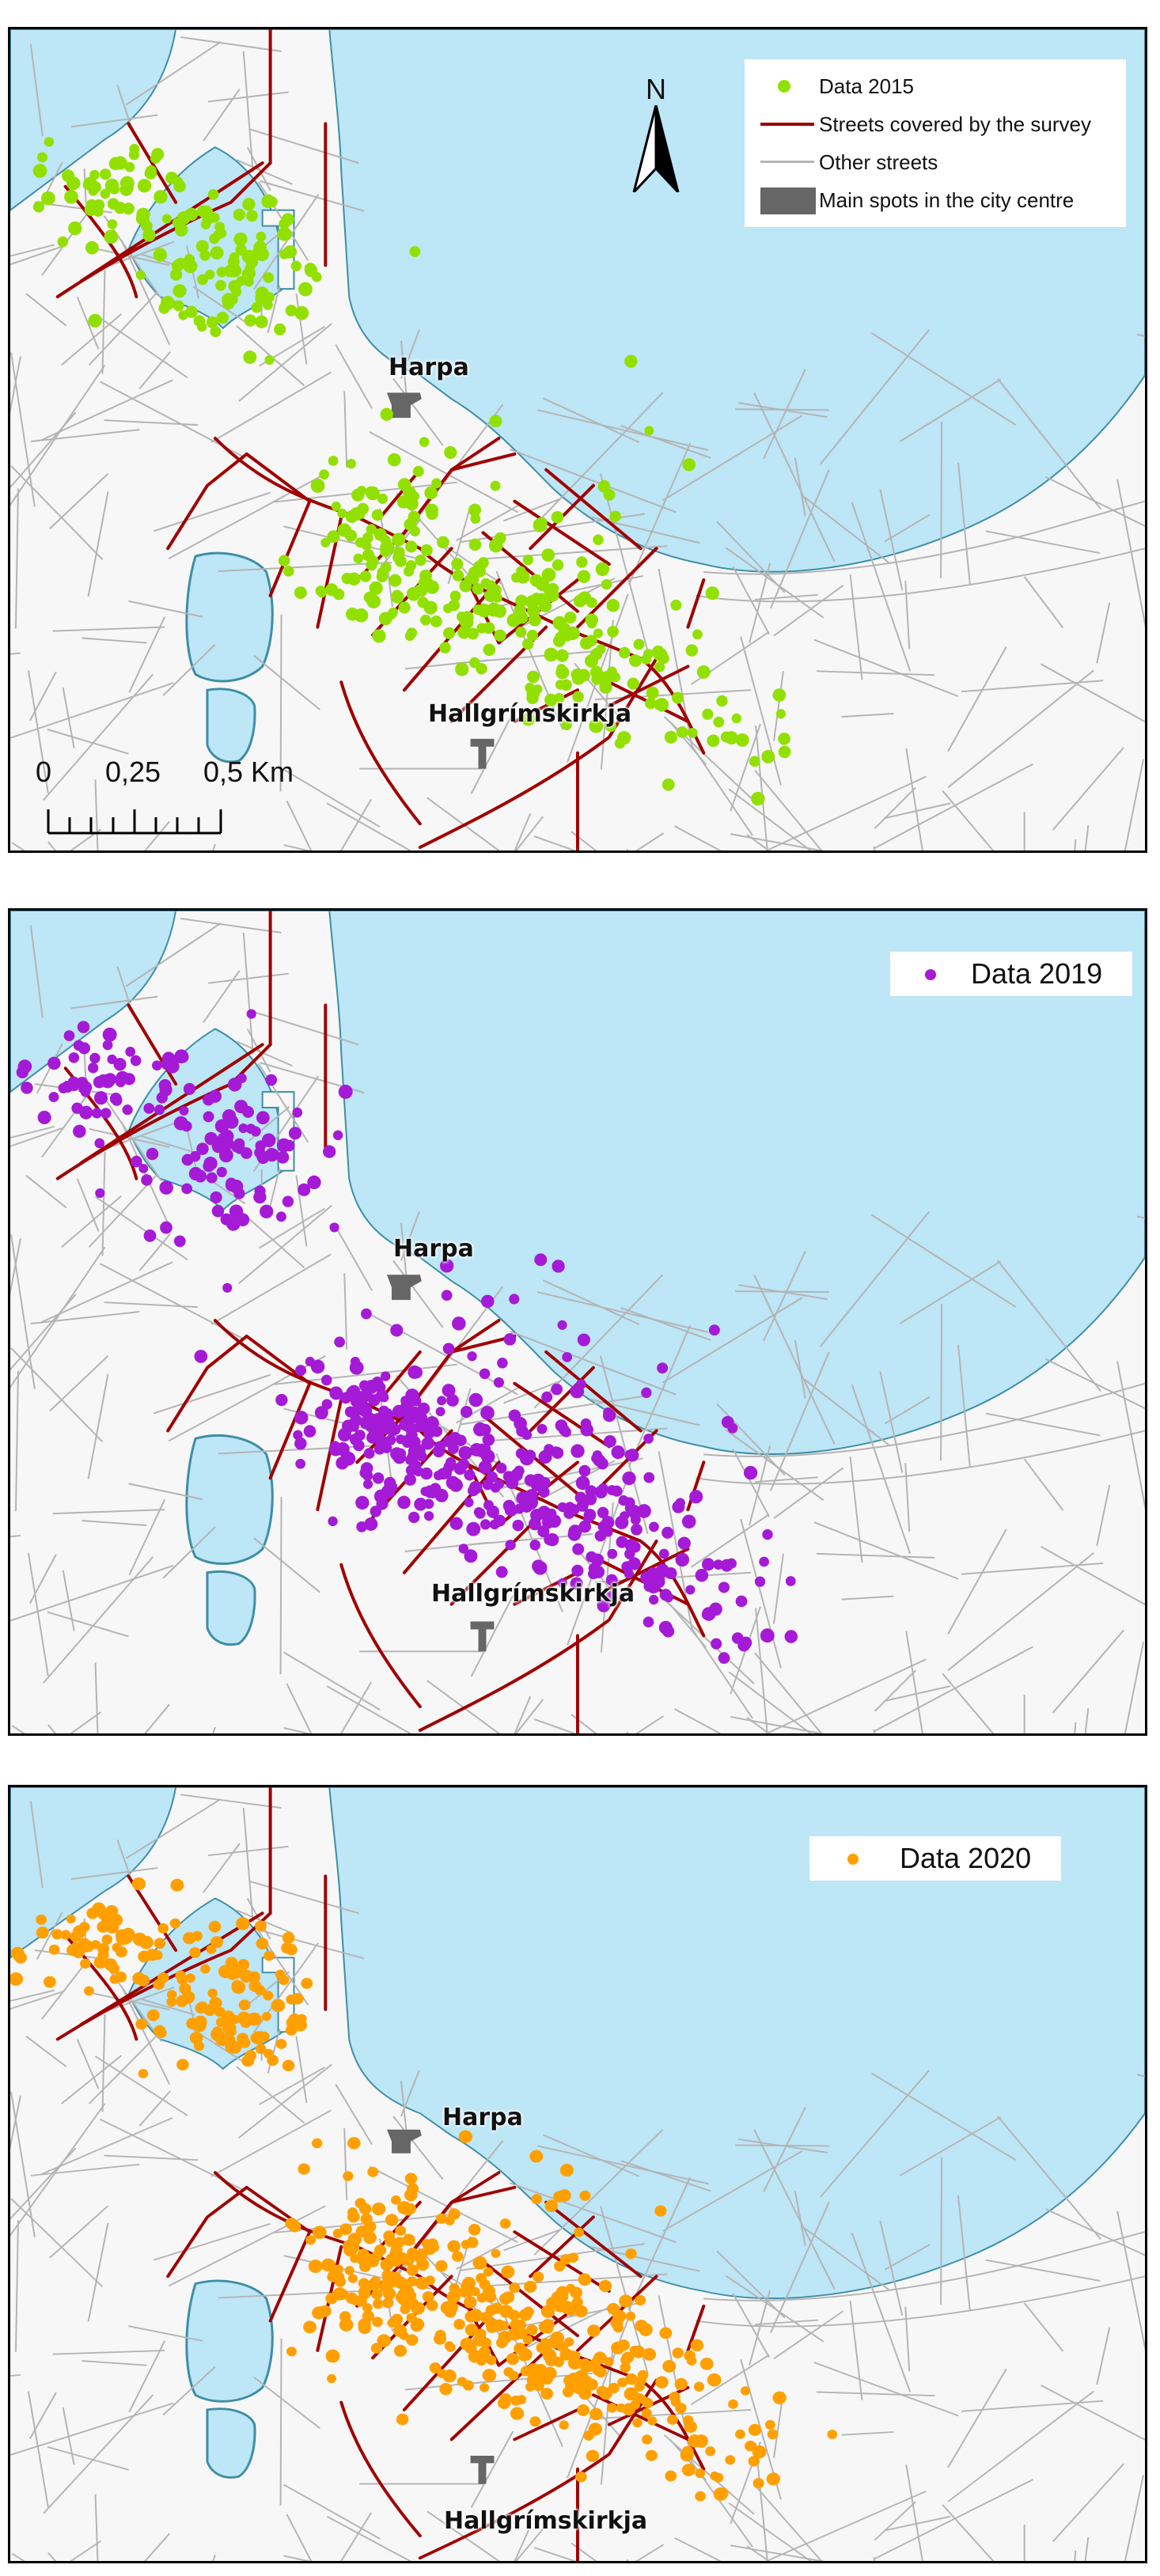 The width and height of the screenshot is (1160, 2576). What do you see at coordinates (133, 772) in the screenshot?
I see `scale-label-mid: 0,25` at bounding box center [133, 772].